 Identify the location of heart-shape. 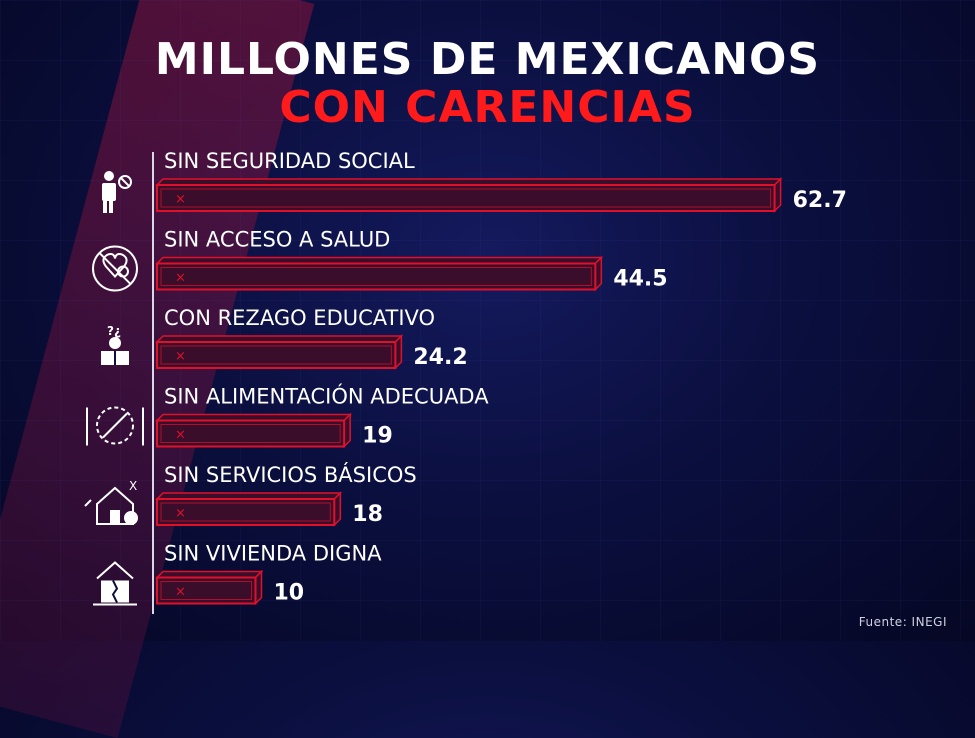
(115, 265).